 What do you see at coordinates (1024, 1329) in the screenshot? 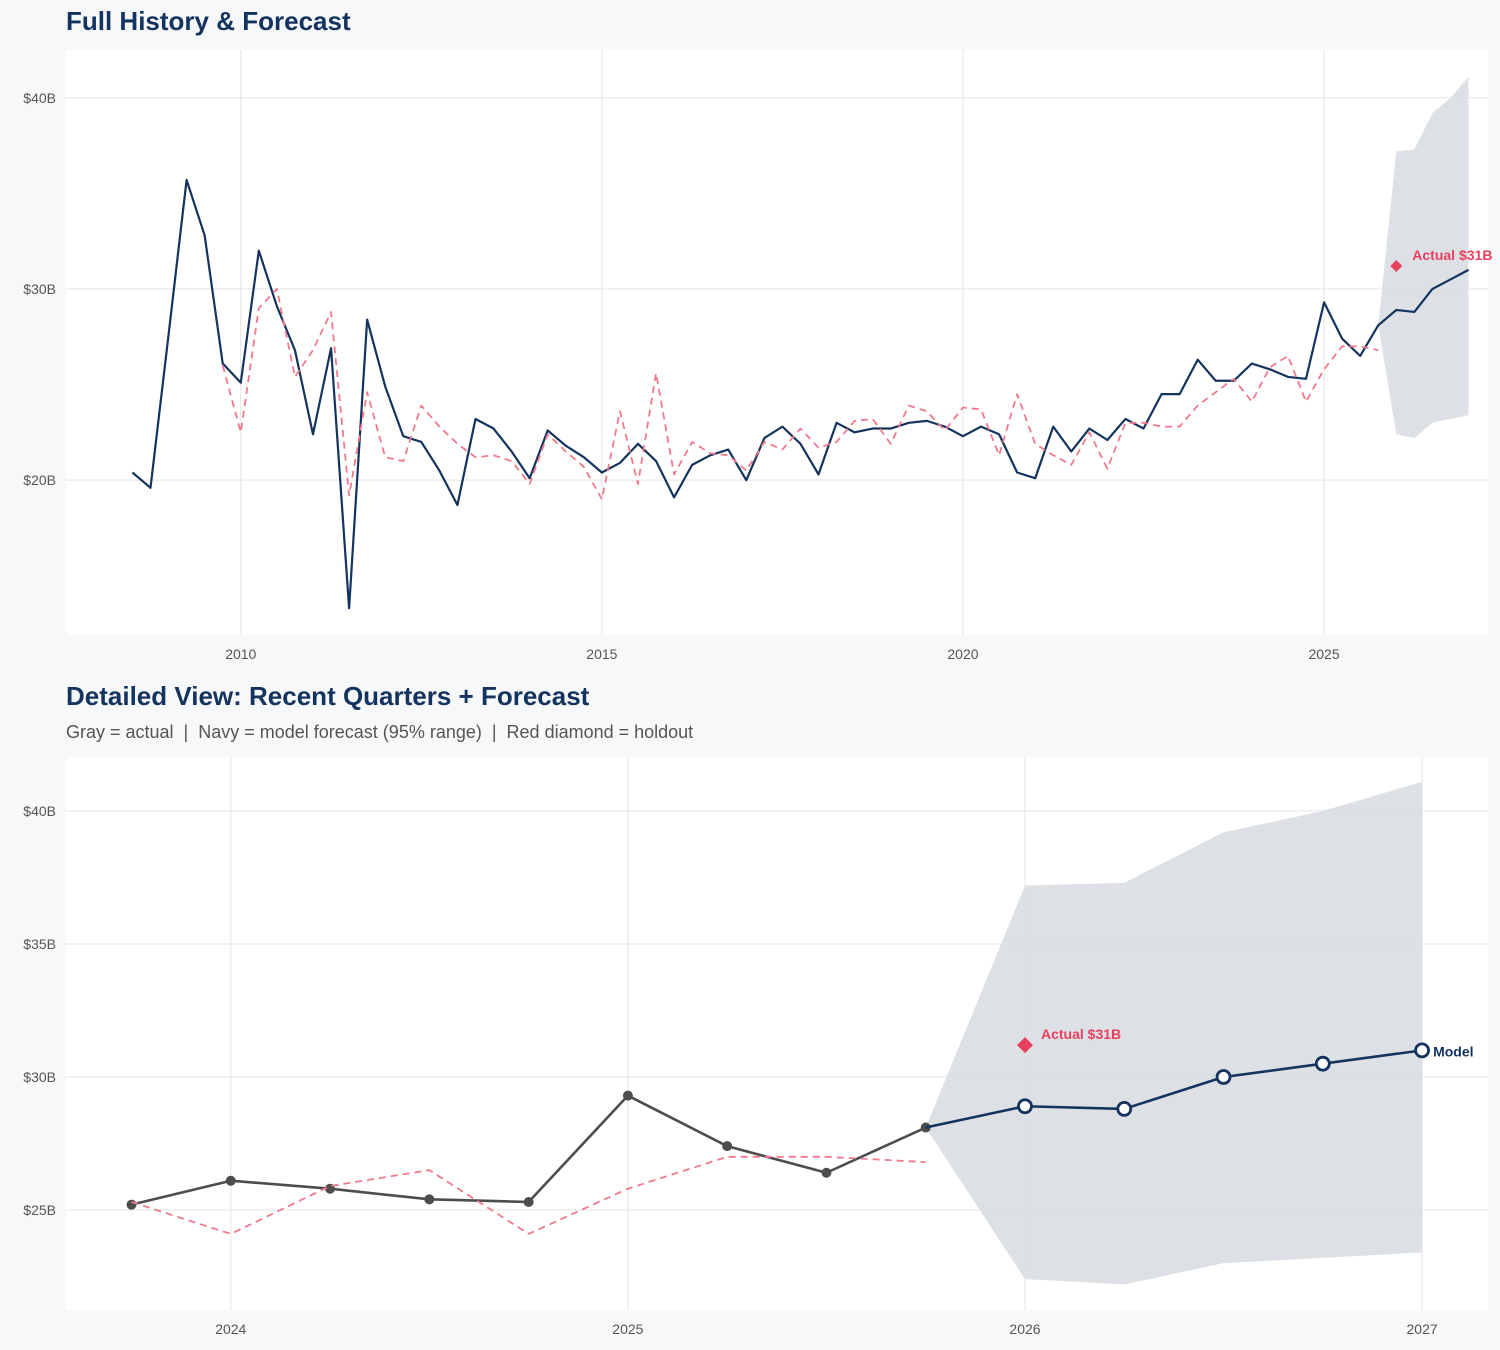
I see `x-tick-label: 2026` at bounding box center [1024, 1329].